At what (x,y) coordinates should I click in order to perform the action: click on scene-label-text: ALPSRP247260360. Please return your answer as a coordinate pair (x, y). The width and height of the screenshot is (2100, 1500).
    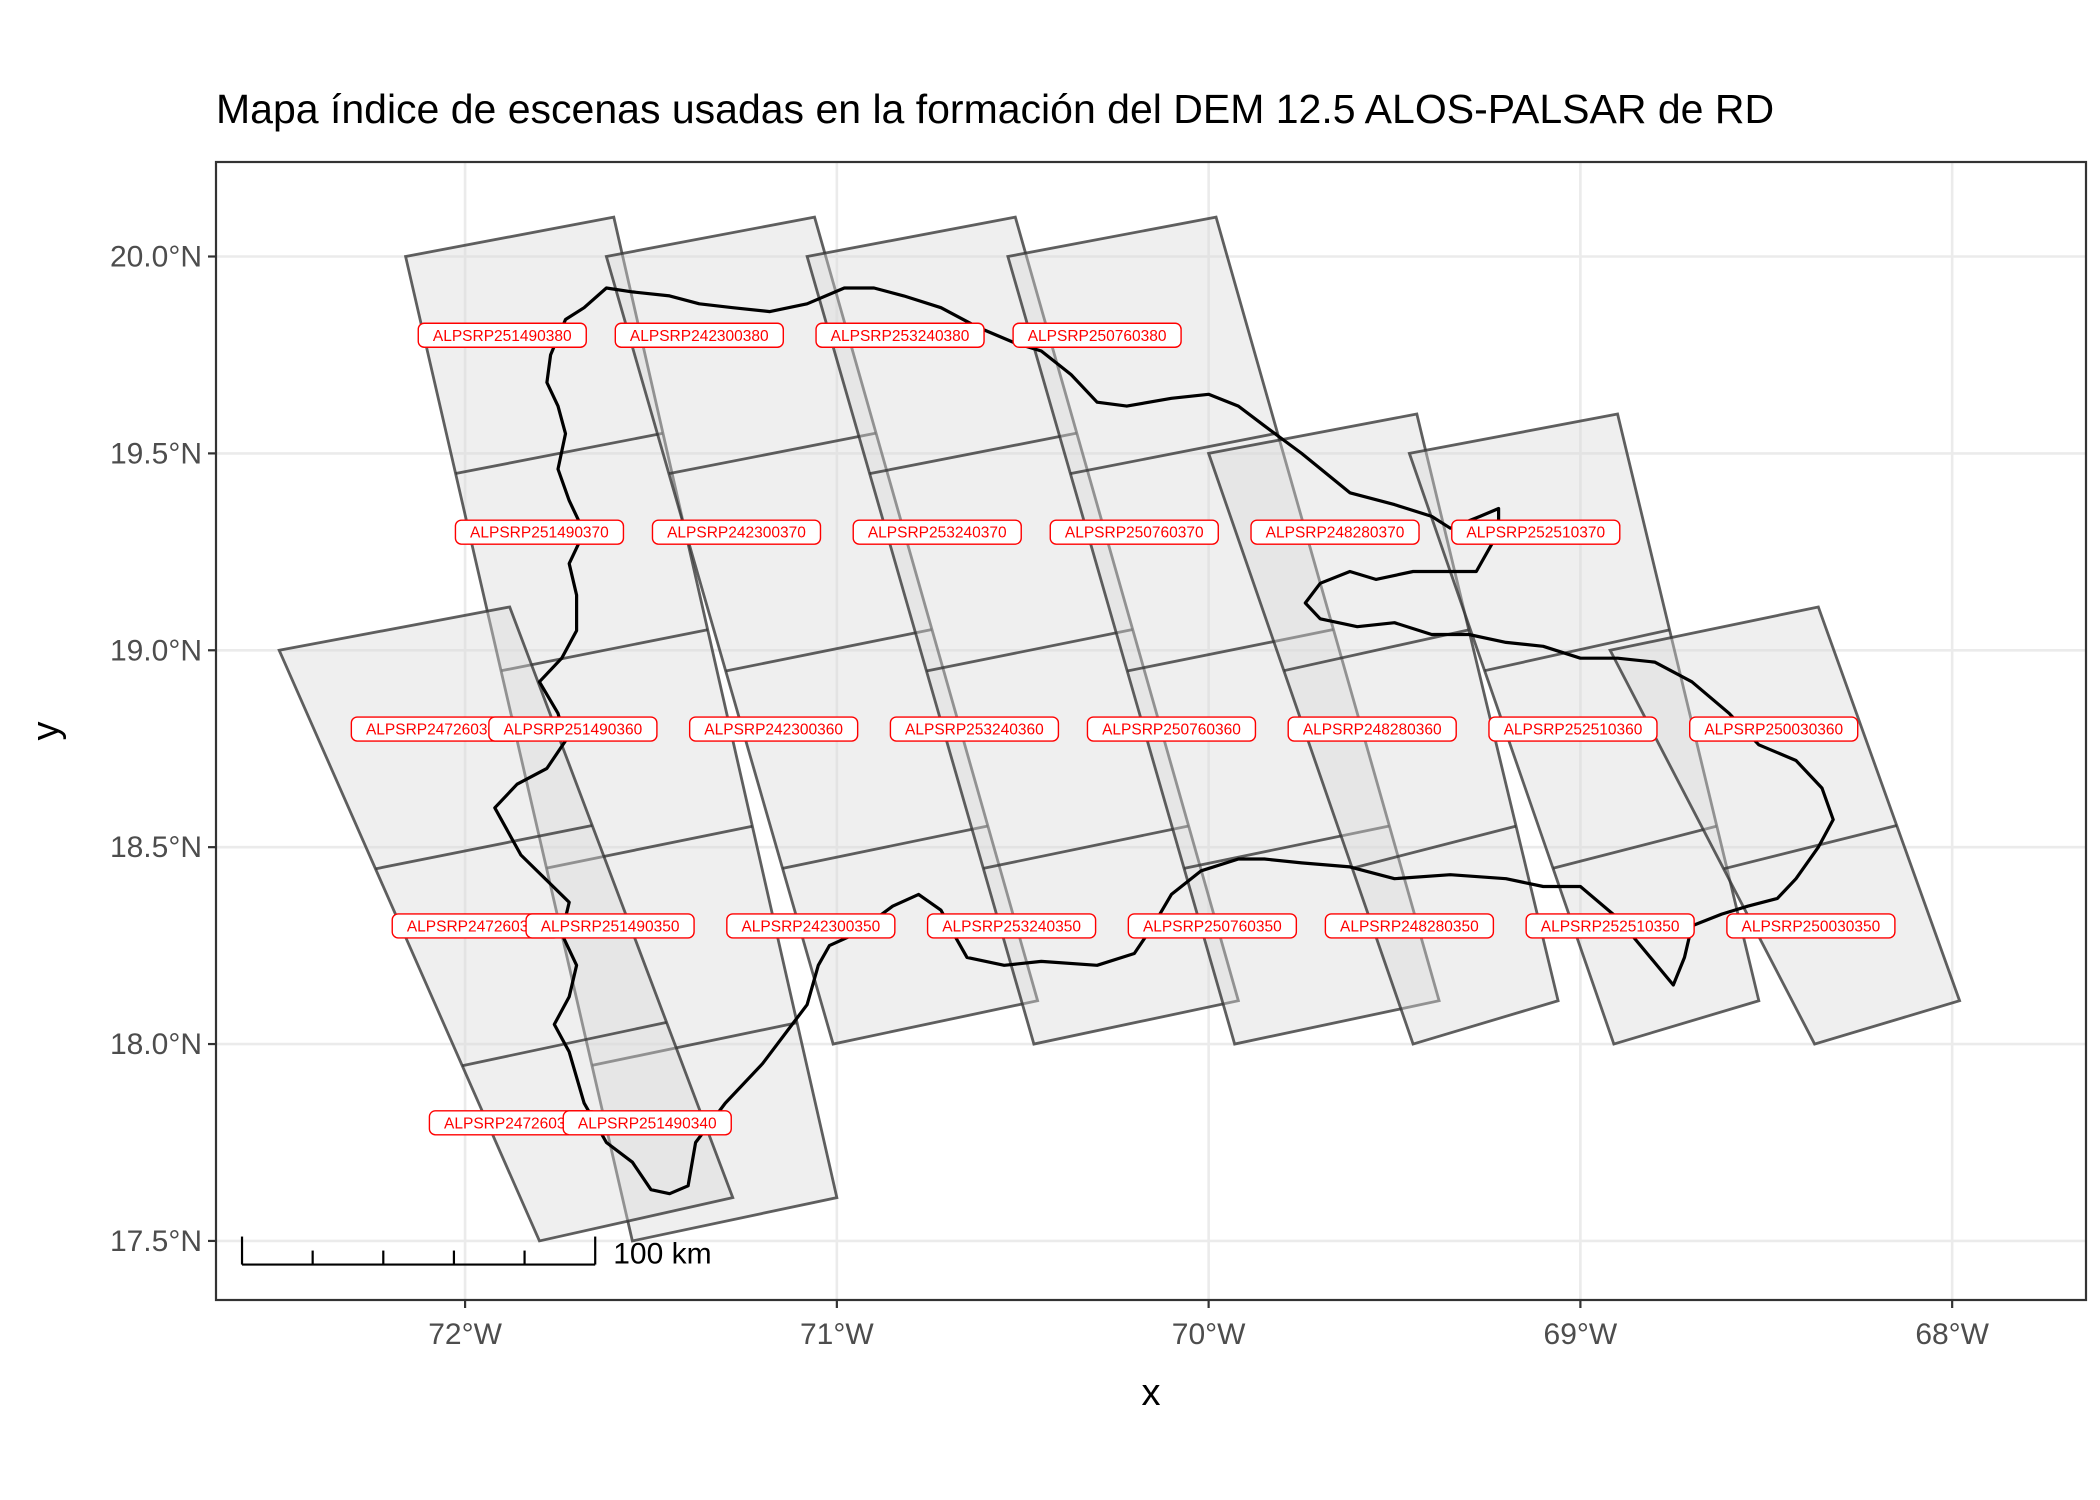
    Looking at the image, I should click on (435, 730).